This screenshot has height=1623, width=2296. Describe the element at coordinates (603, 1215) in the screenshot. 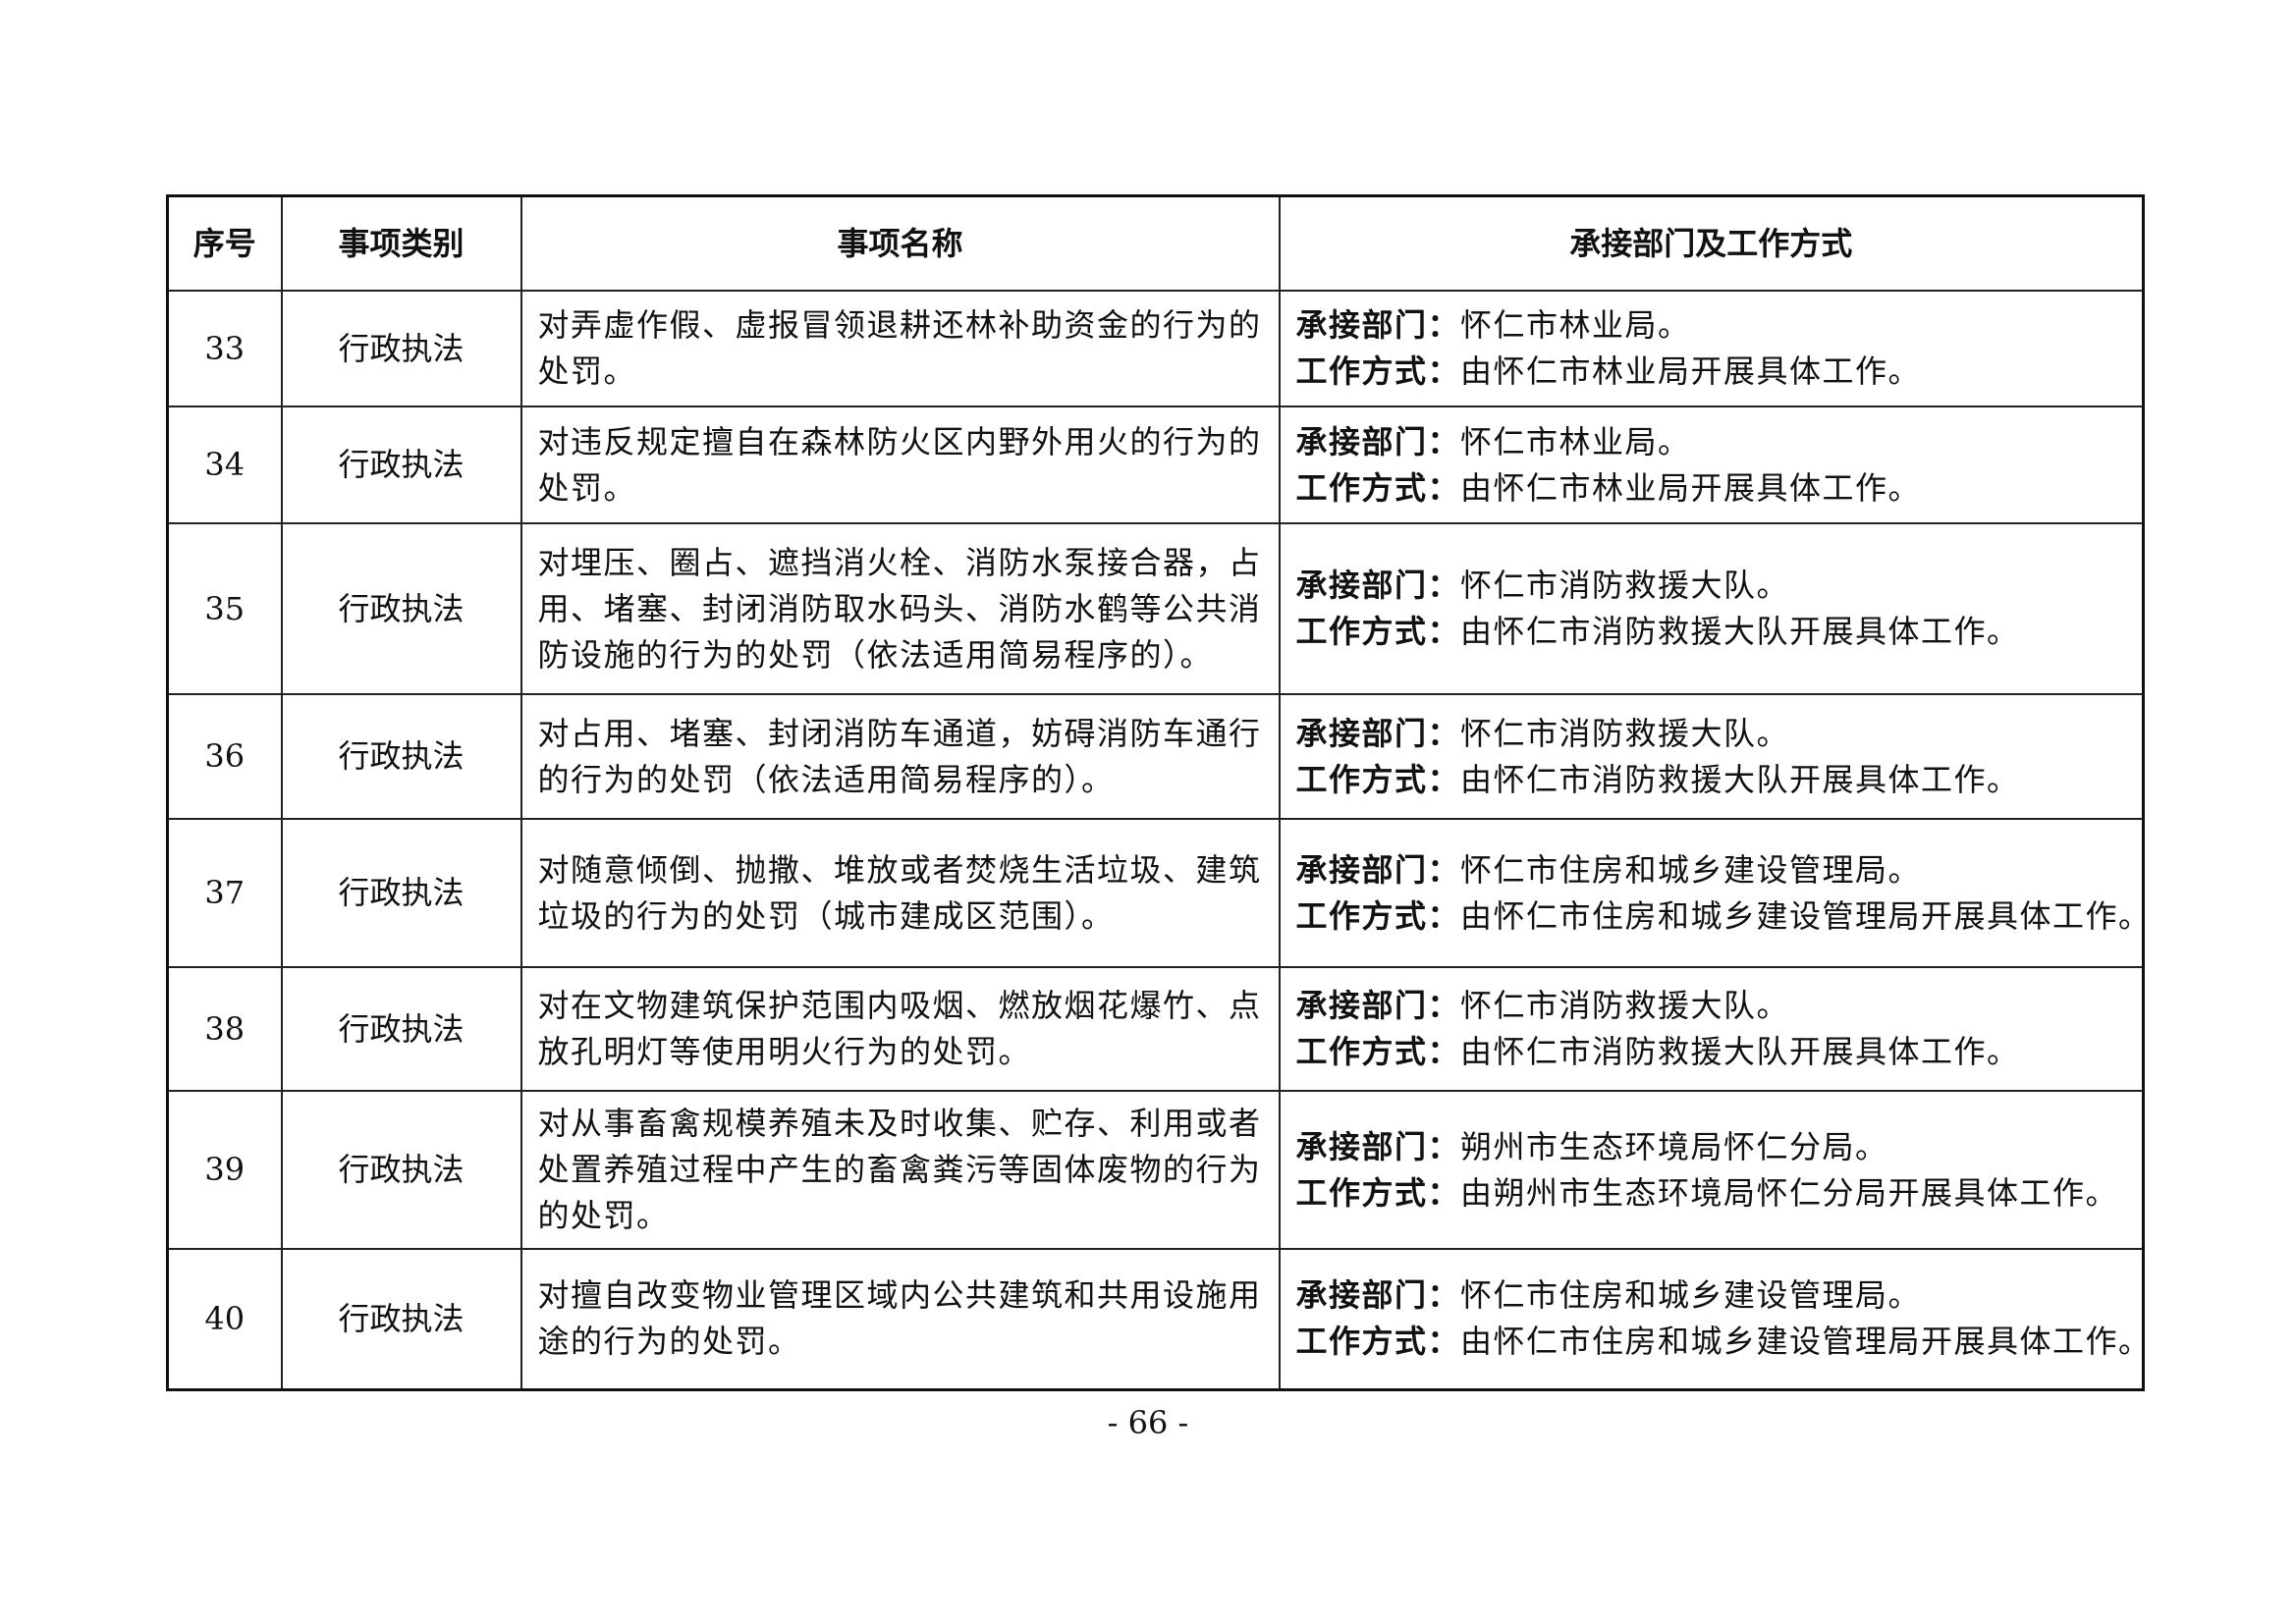

I see `item-name-line: 的处罚。` at that location.